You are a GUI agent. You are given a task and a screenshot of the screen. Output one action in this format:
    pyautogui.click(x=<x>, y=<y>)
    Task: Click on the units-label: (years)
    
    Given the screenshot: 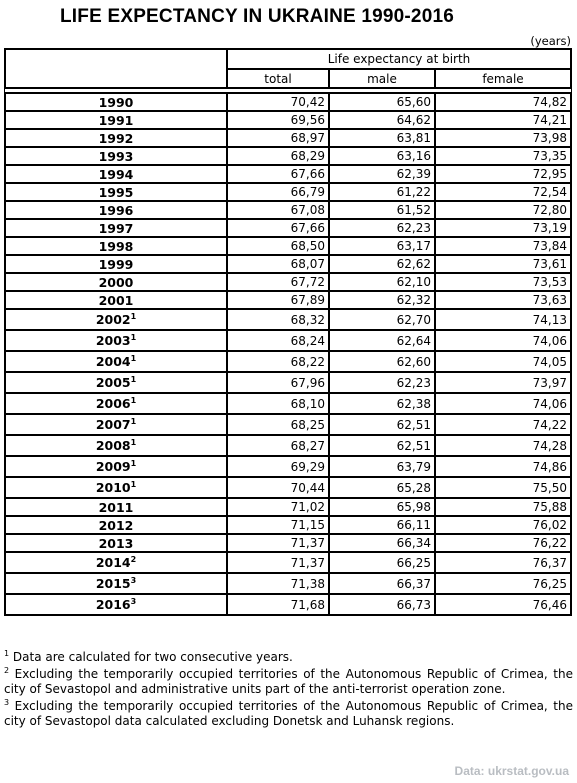 What is the action you would take?
    pyautogui.click(x=550, y=41)
    